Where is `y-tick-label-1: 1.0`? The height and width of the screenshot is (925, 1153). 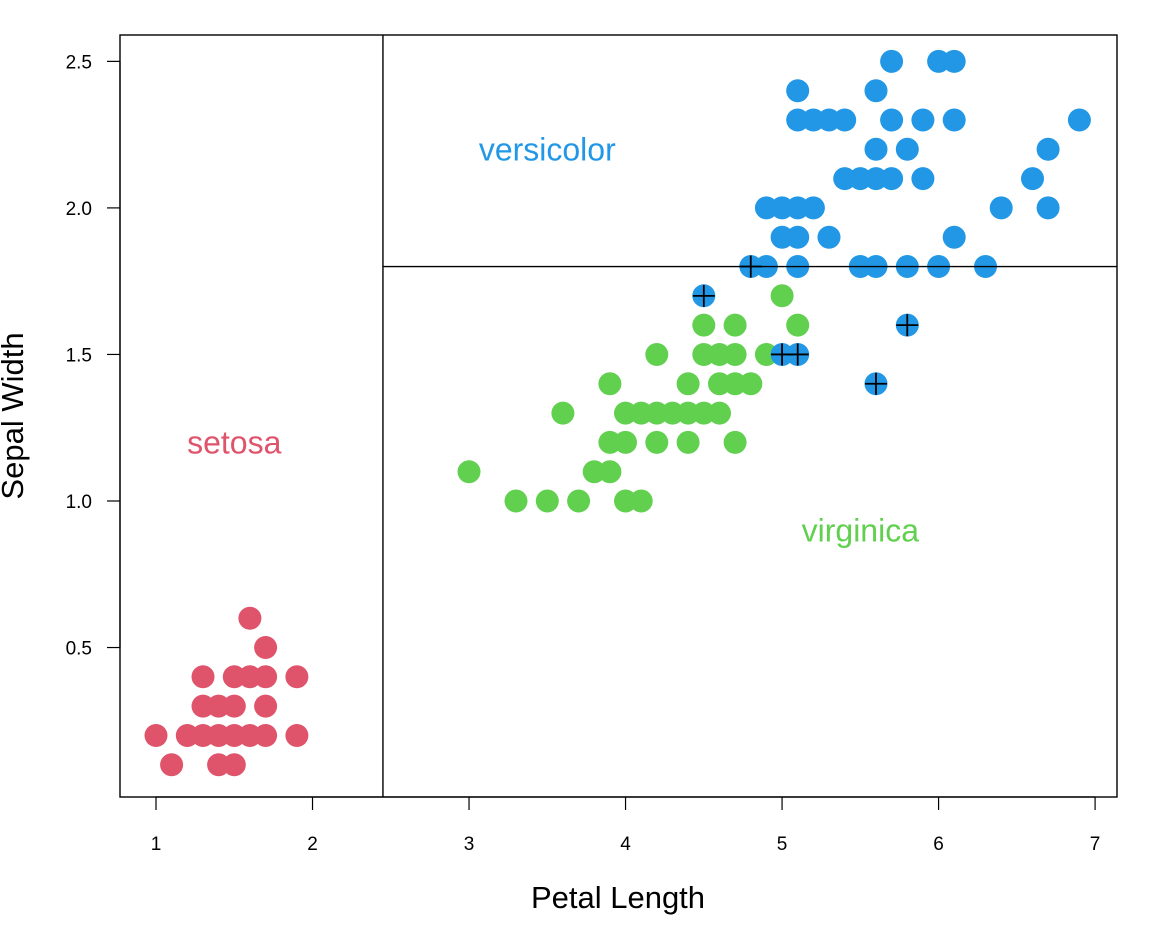 y-tick-label-1: 1.0 is located at coordinates (79, 502).